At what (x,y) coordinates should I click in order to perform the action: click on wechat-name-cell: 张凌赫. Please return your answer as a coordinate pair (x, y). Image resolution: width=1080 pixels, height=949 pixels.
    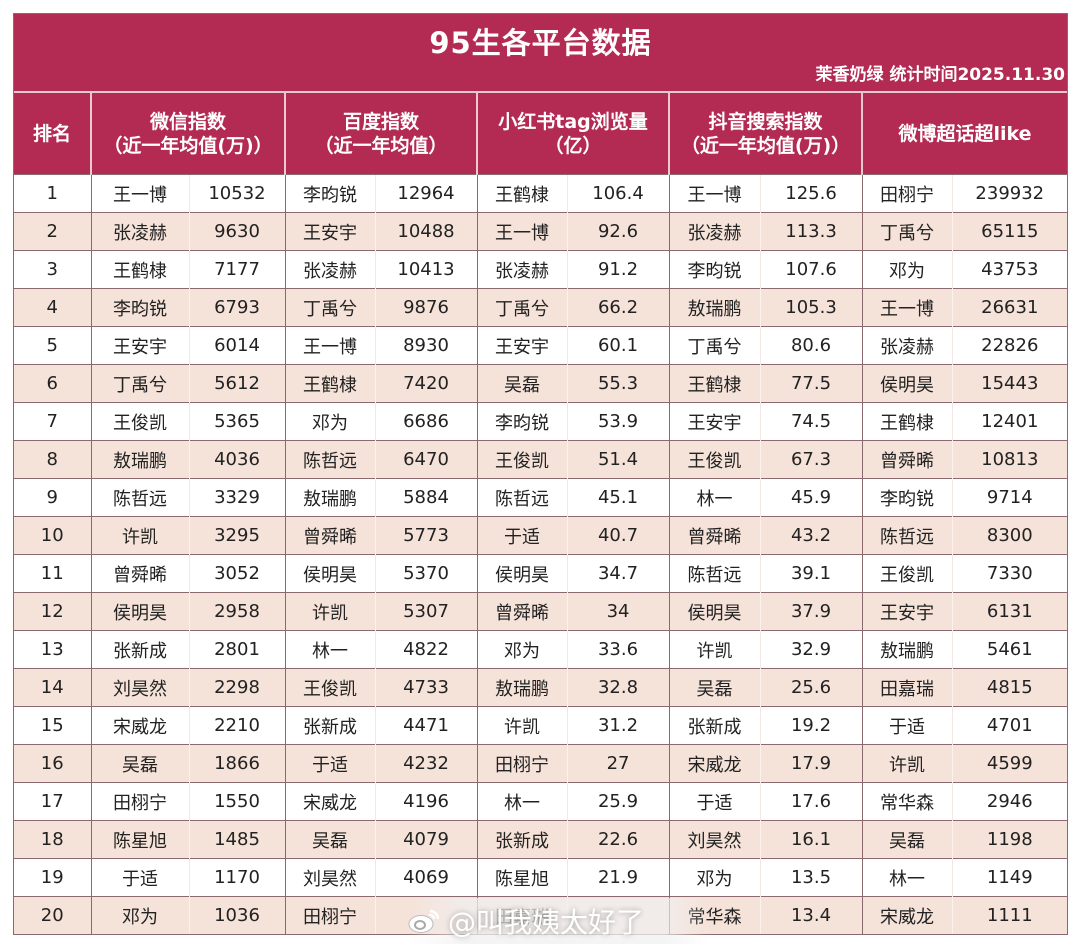
    Looking at the image, I should click on (139, 231).